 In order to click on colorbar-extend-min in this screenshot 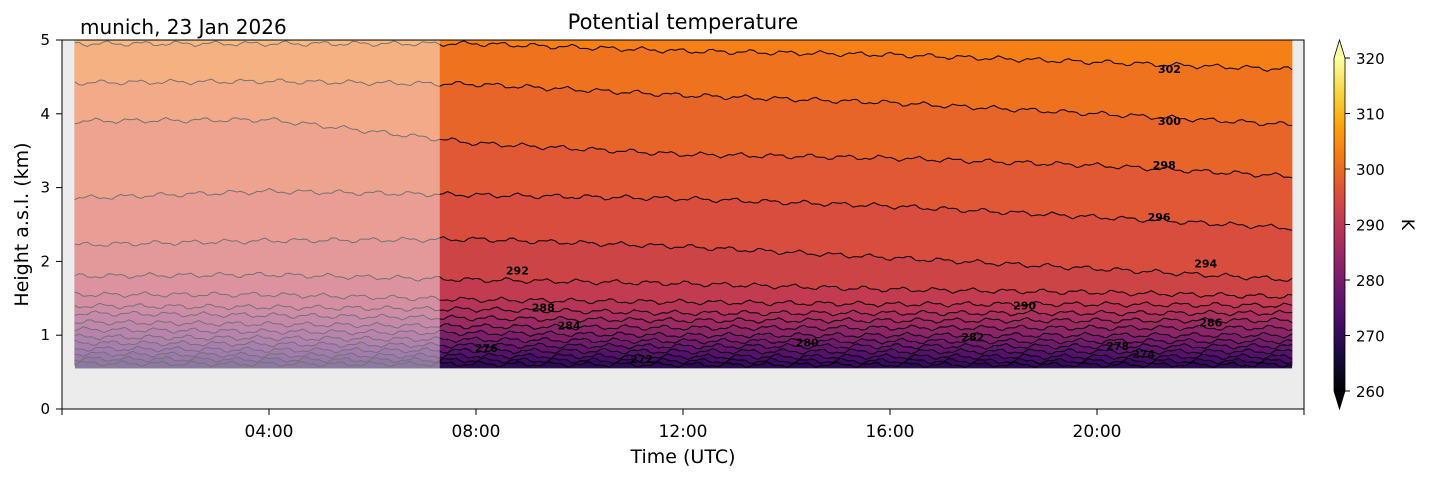, I will do `click(1339, 400)`.